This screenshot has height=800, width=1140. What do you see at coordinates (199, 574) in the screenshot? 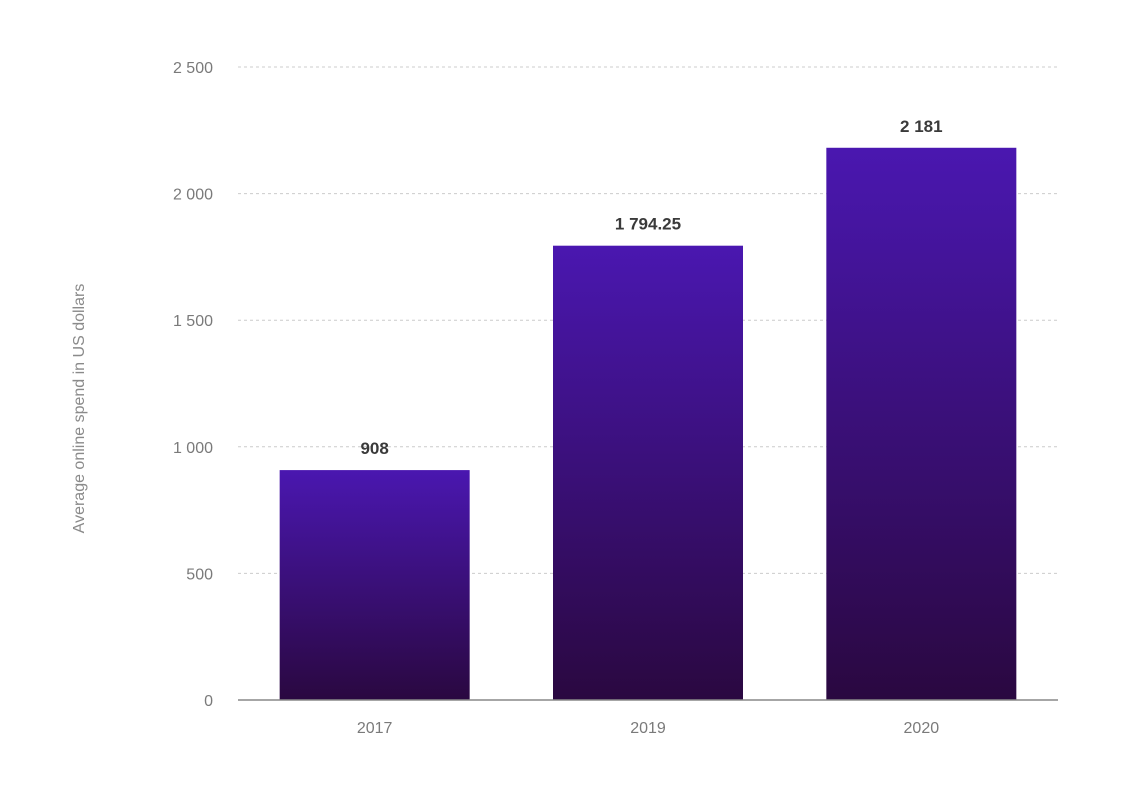
I see `y-tick-label: 500` at bounding box center [199, 574].